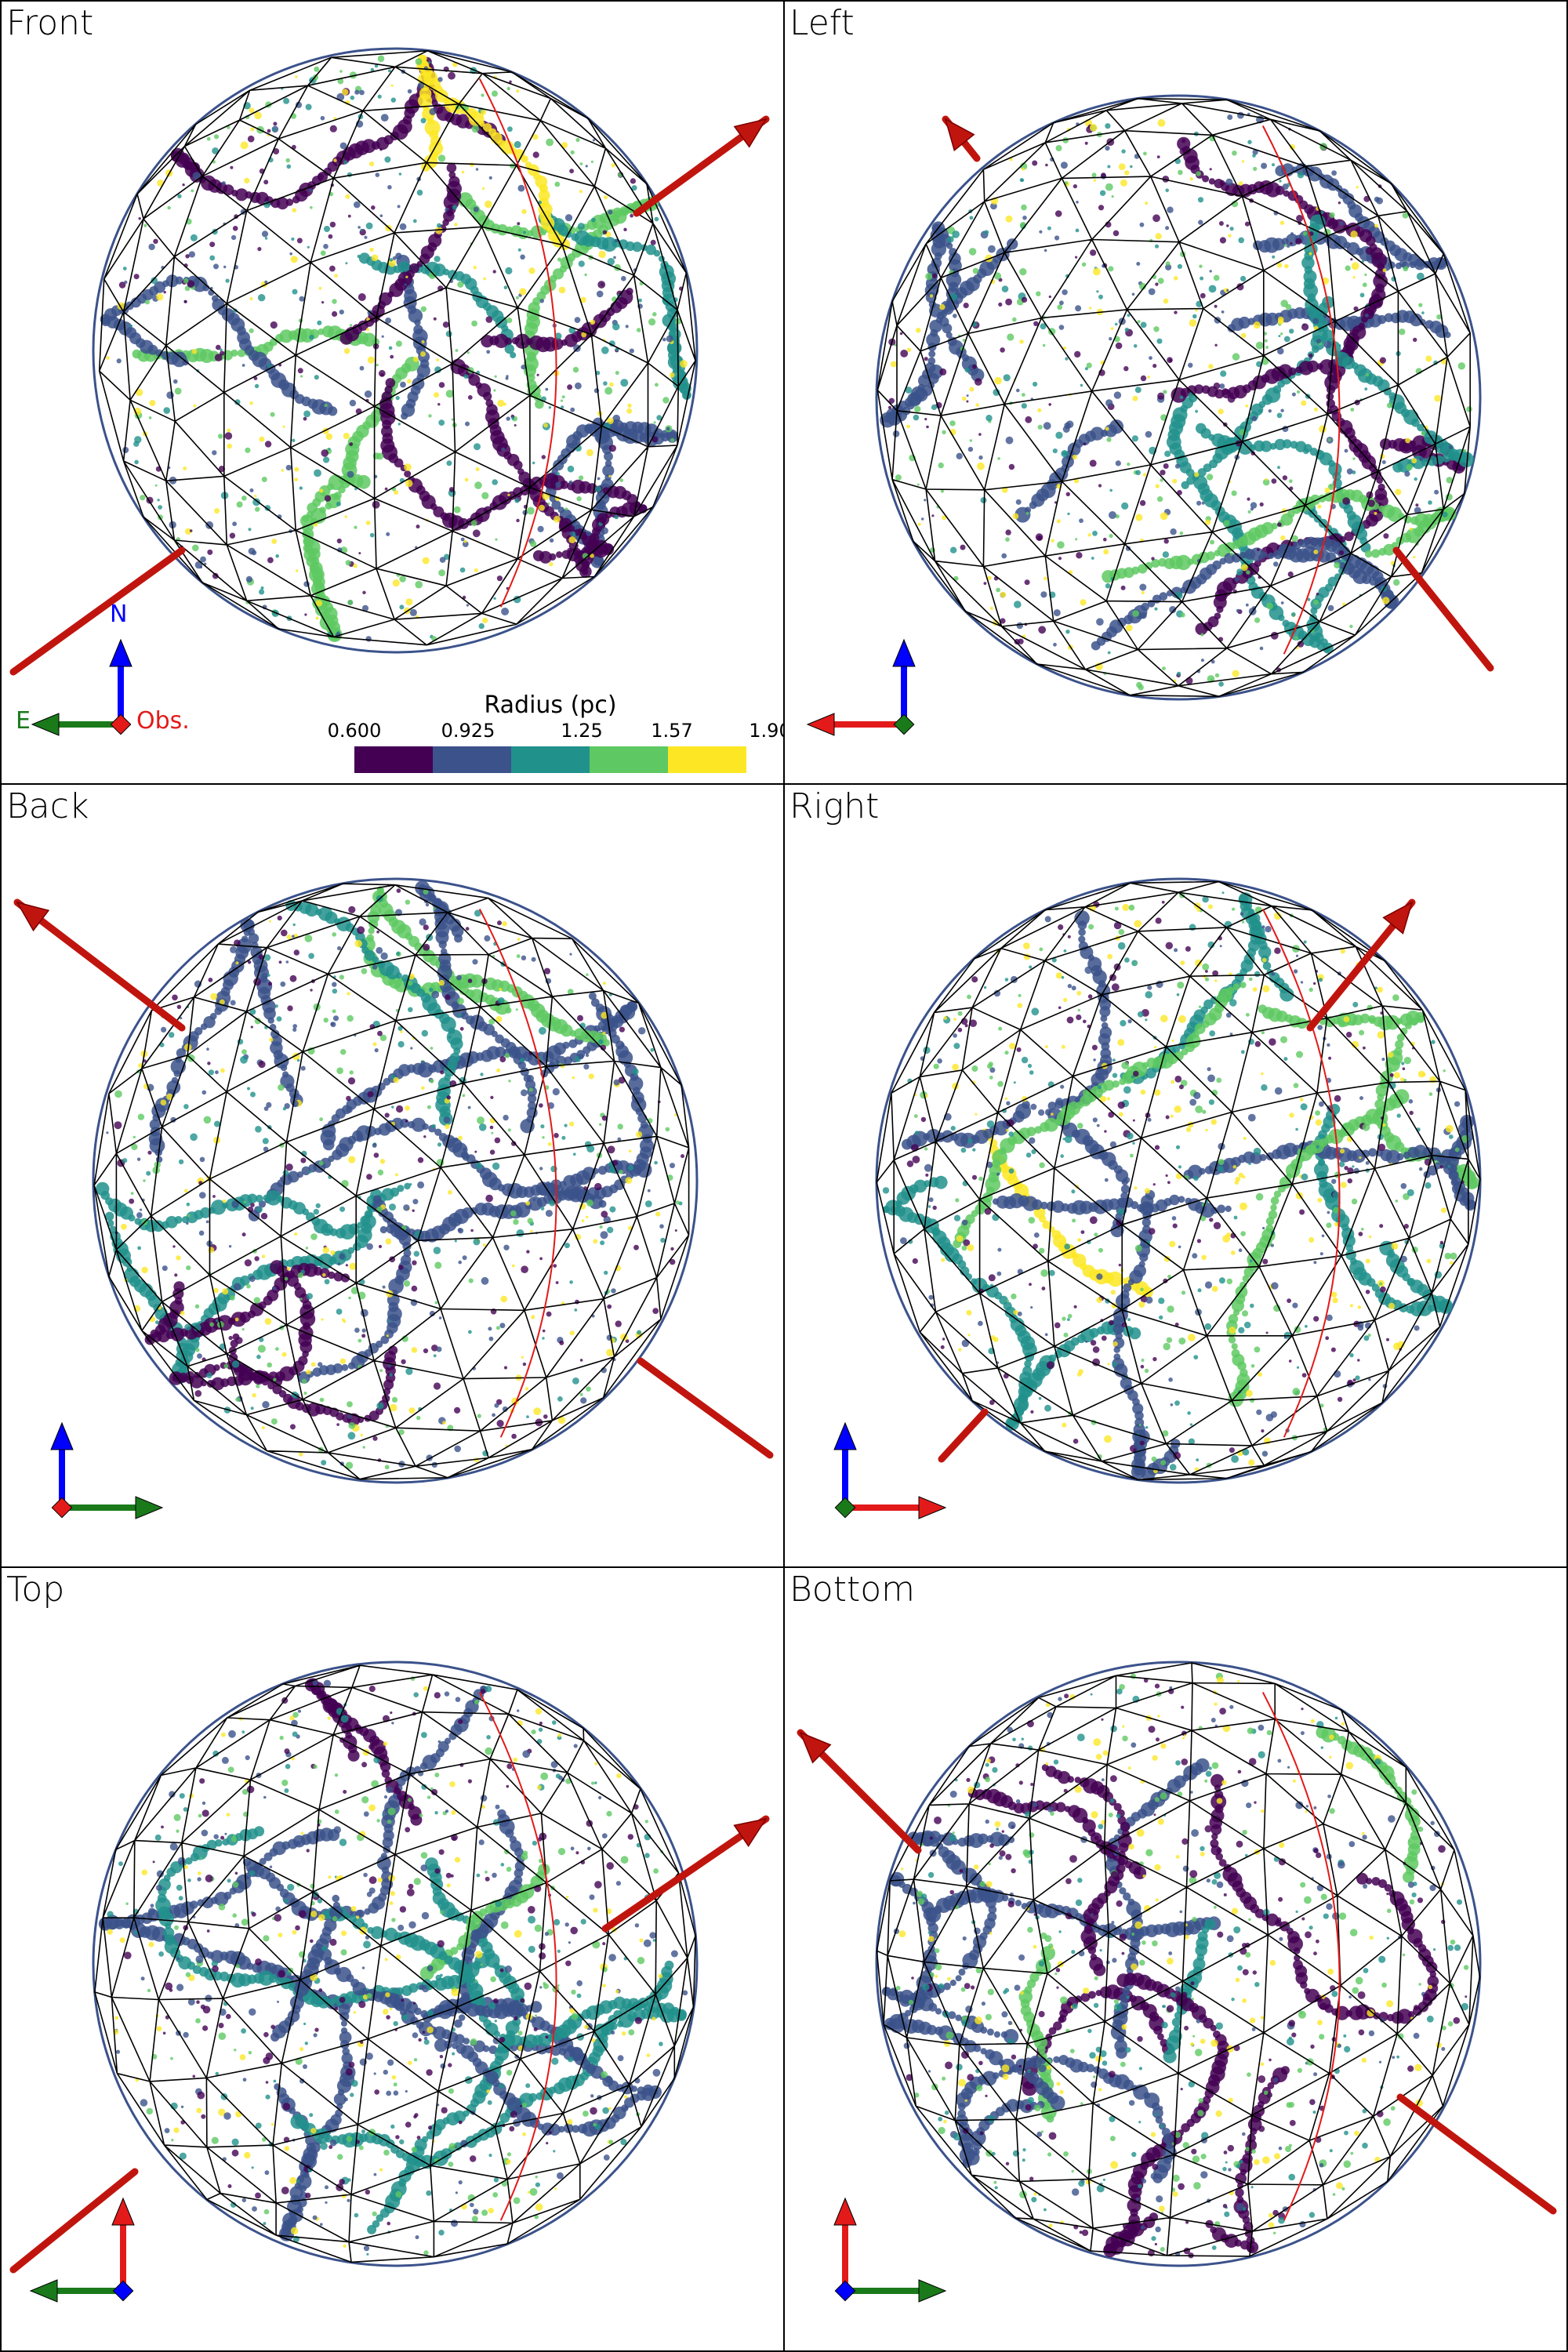 This screenshot has width=1568, height=2352. What do you see at coordinates (672, 731) in the screenshot?
I see `colorbar-tick: 1.57` at bounding box center [672, 731].